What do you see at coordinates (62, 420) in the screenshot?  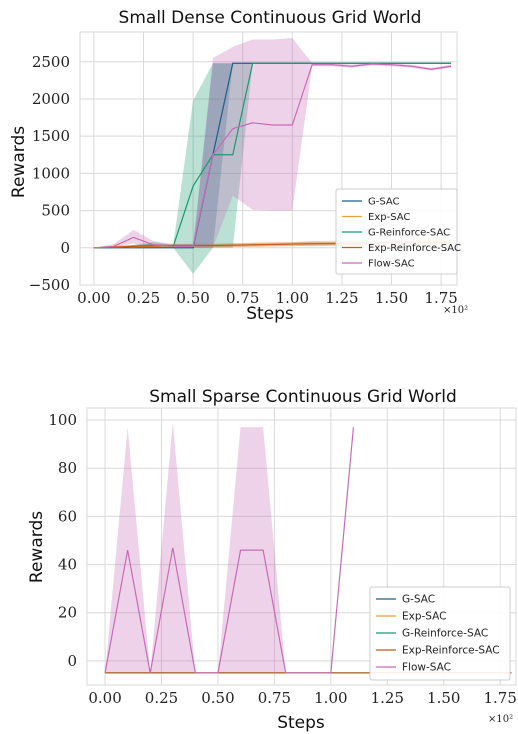 I see `y-tick-label: 100` at bounding box center [62, 420].